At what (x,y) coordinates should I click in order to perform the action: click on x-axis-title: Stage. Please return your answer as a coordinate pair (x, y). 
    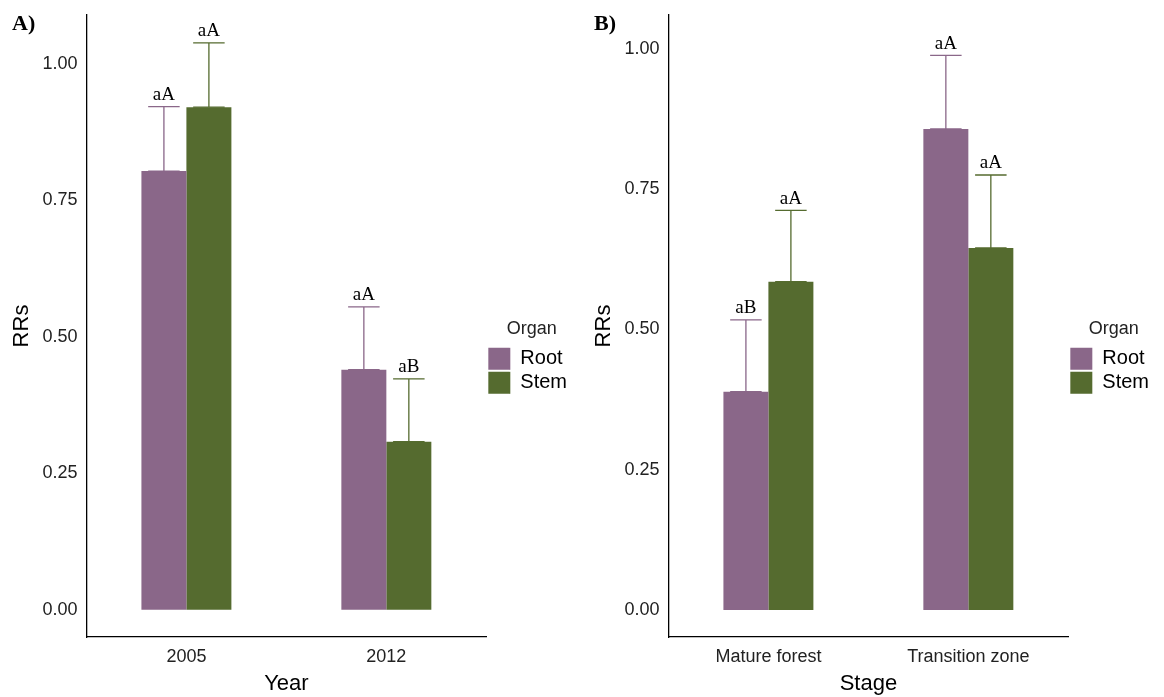
    Looking at the image, I should click on (868, 682).